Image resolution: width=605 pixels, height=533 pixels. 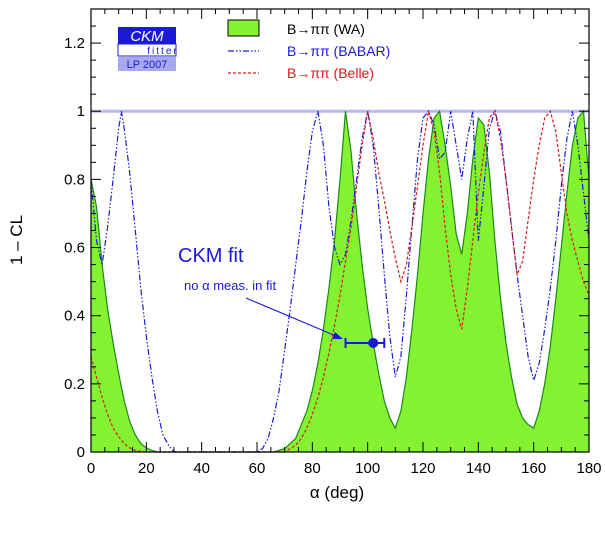 I want to click on annotation-subtitle: no α meas. in fit, so click(x=230, y=285).